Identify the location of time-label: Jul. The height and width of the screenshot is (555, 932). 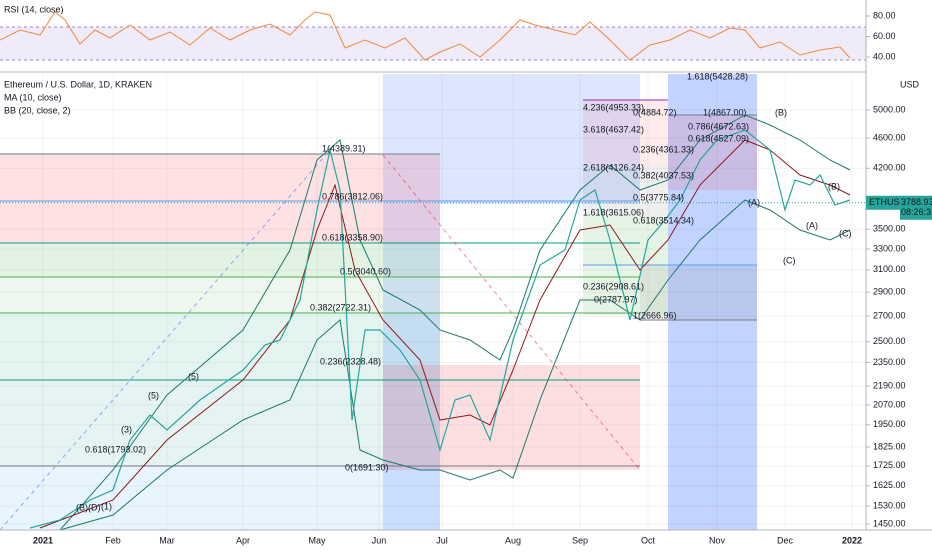
(442, 540).